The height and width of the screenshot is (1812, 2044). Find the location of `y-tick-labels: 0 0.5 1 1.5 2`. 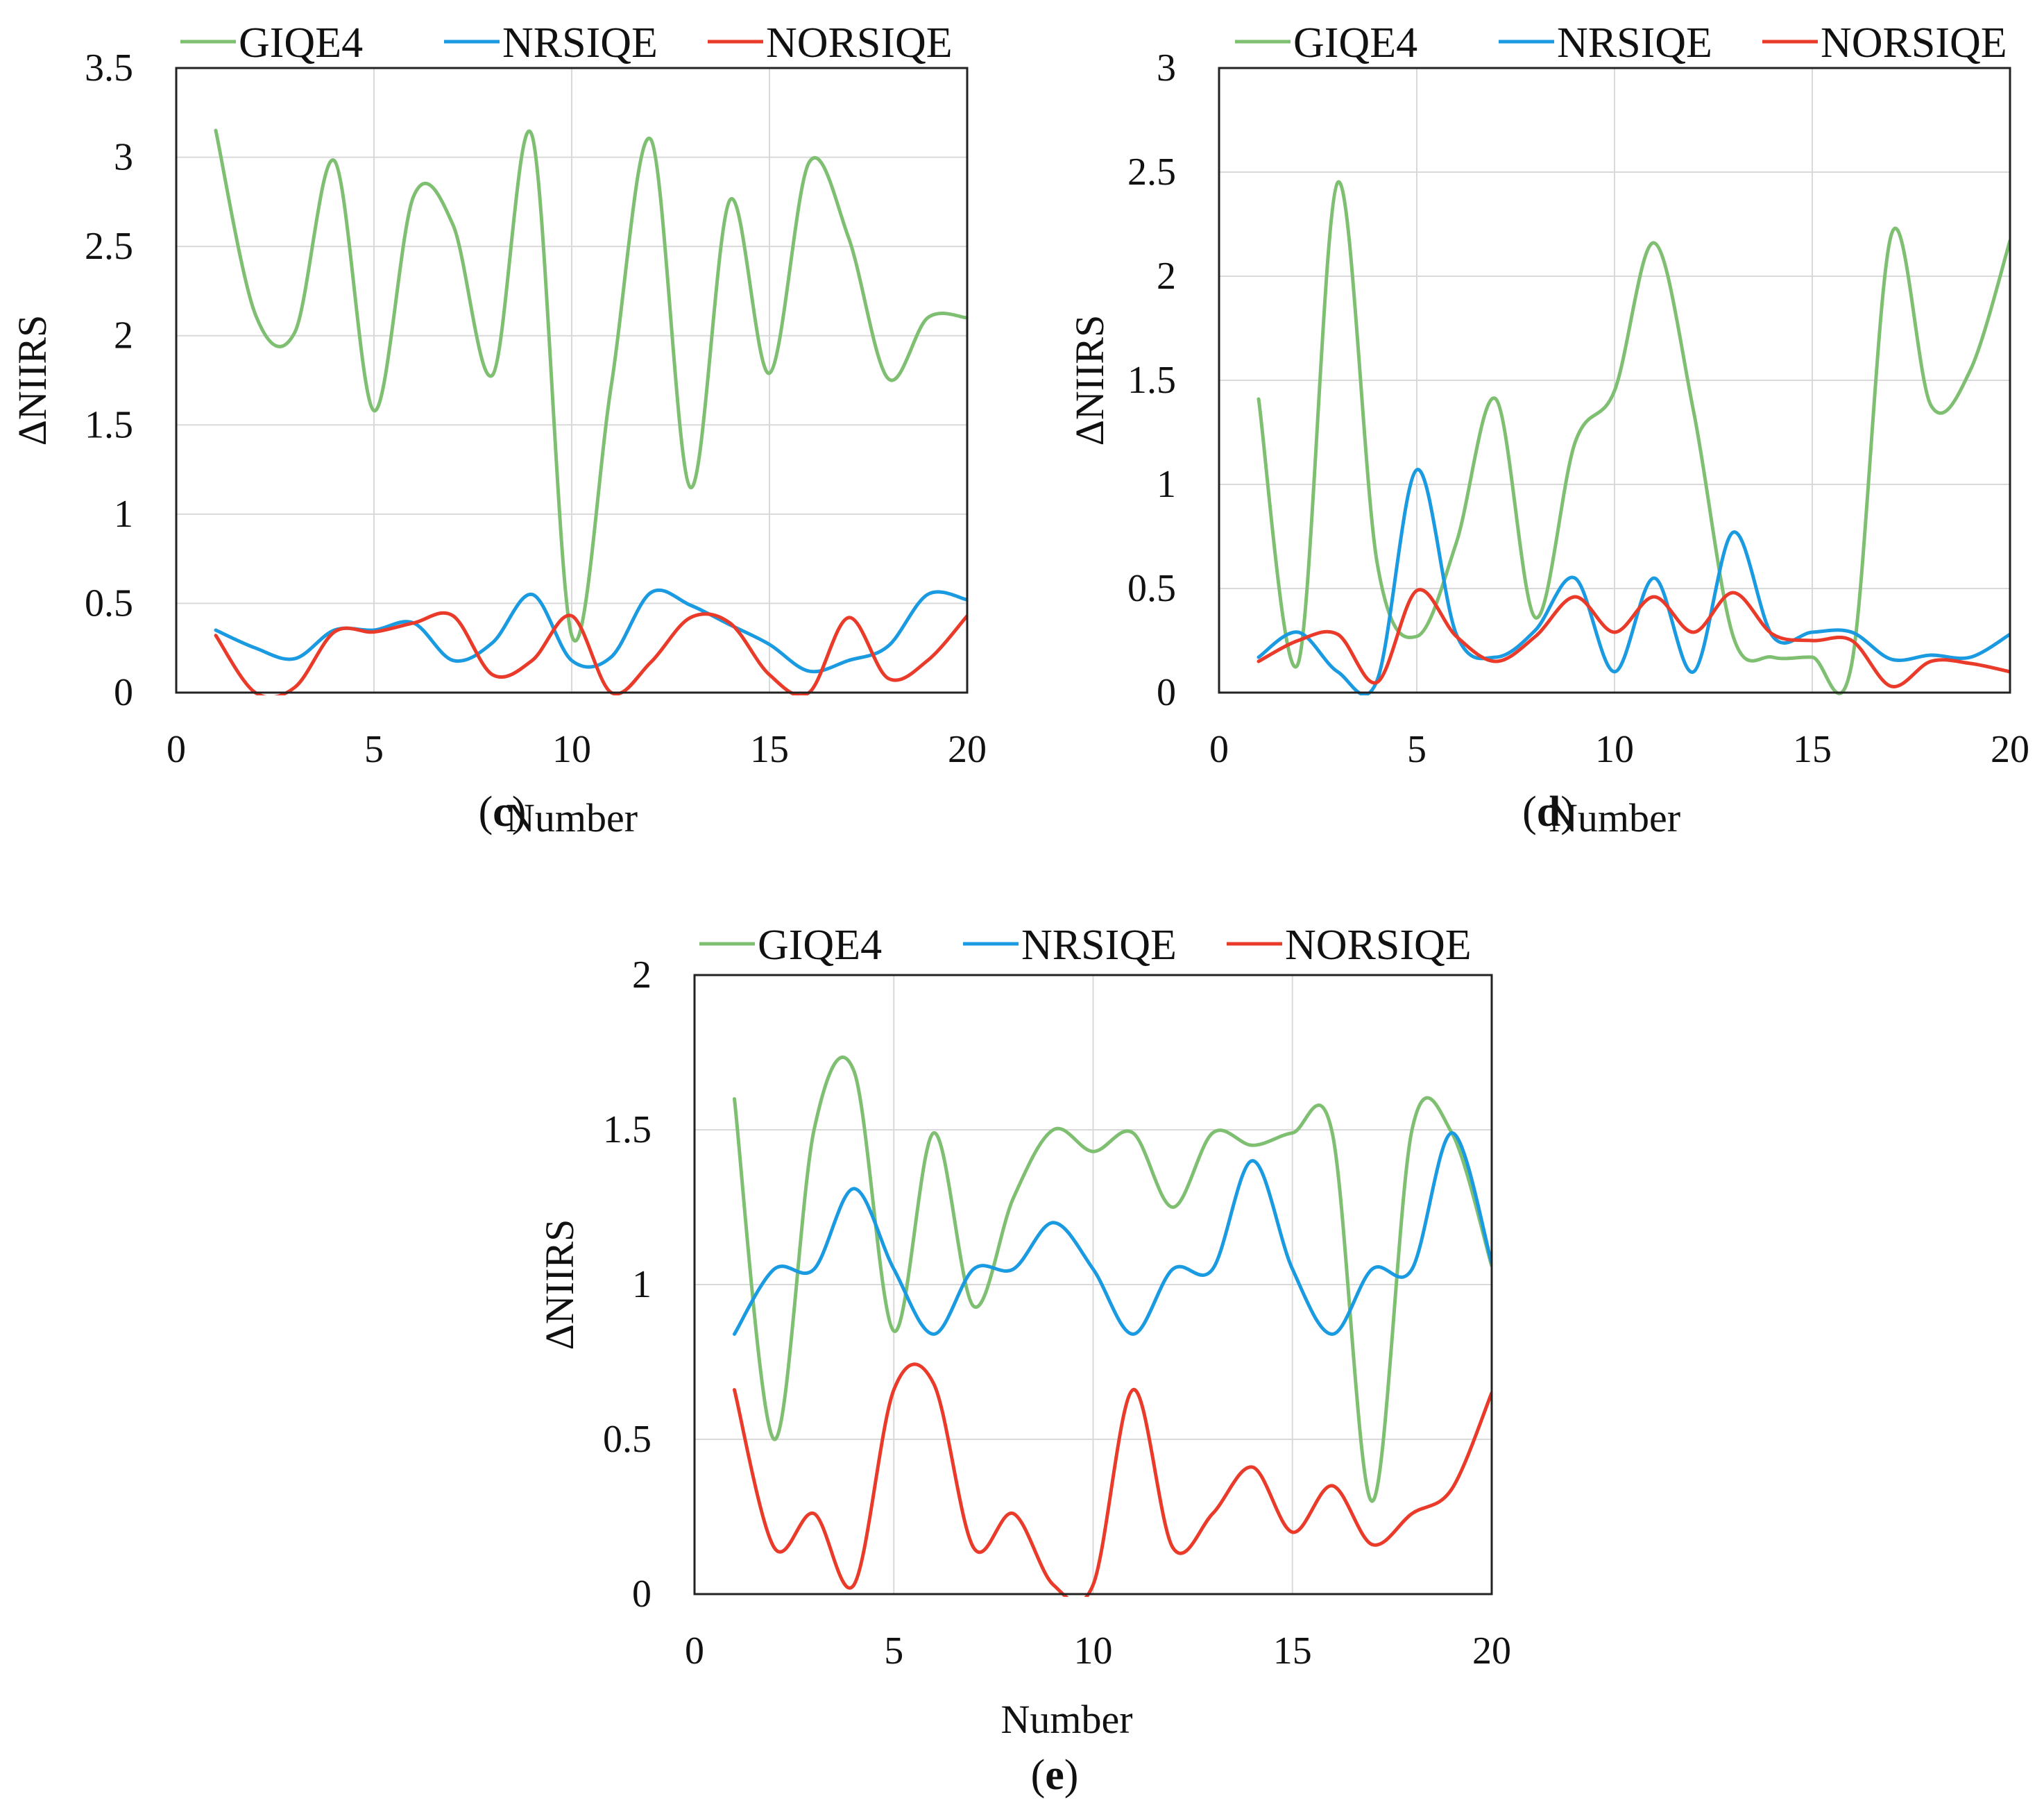

y-tick-labels: 0 0.5 1 1.5 2 is located at coordinates (627, 1285).